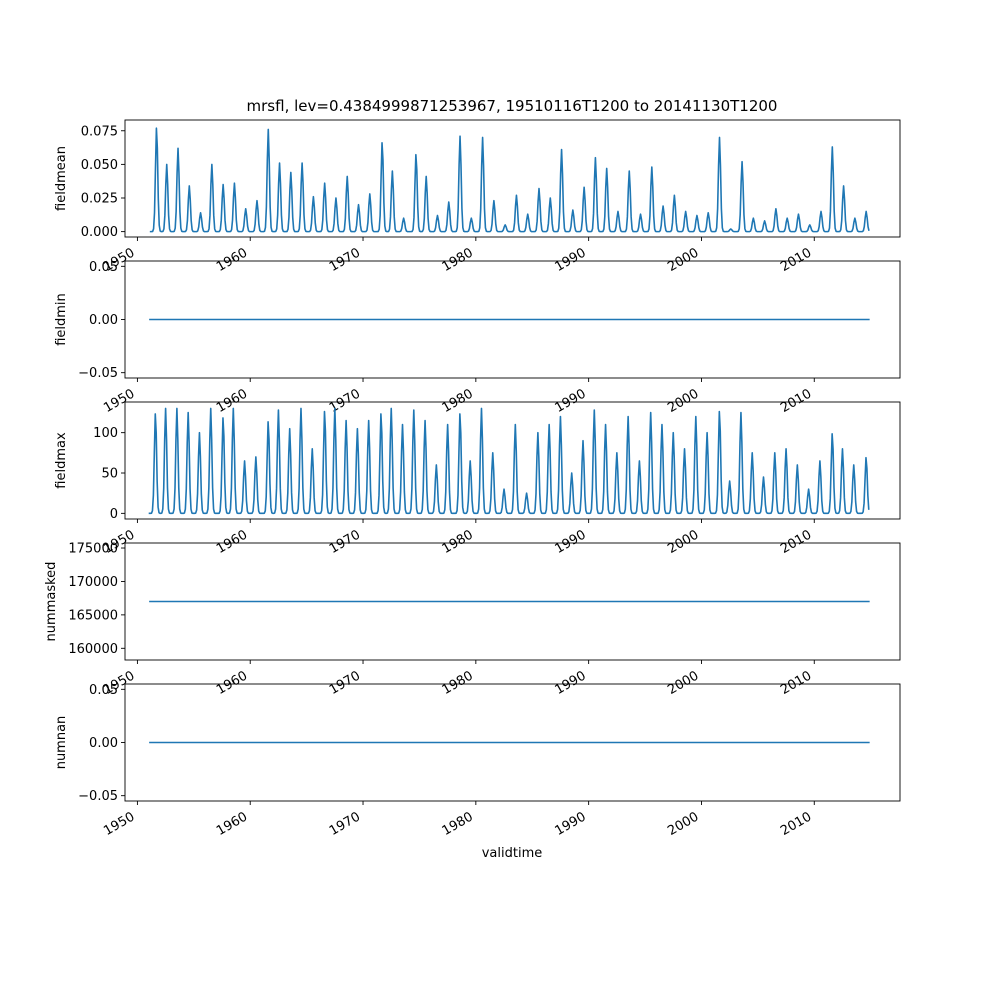  I want to click on y-tick-label: 50, so click(109, 474).